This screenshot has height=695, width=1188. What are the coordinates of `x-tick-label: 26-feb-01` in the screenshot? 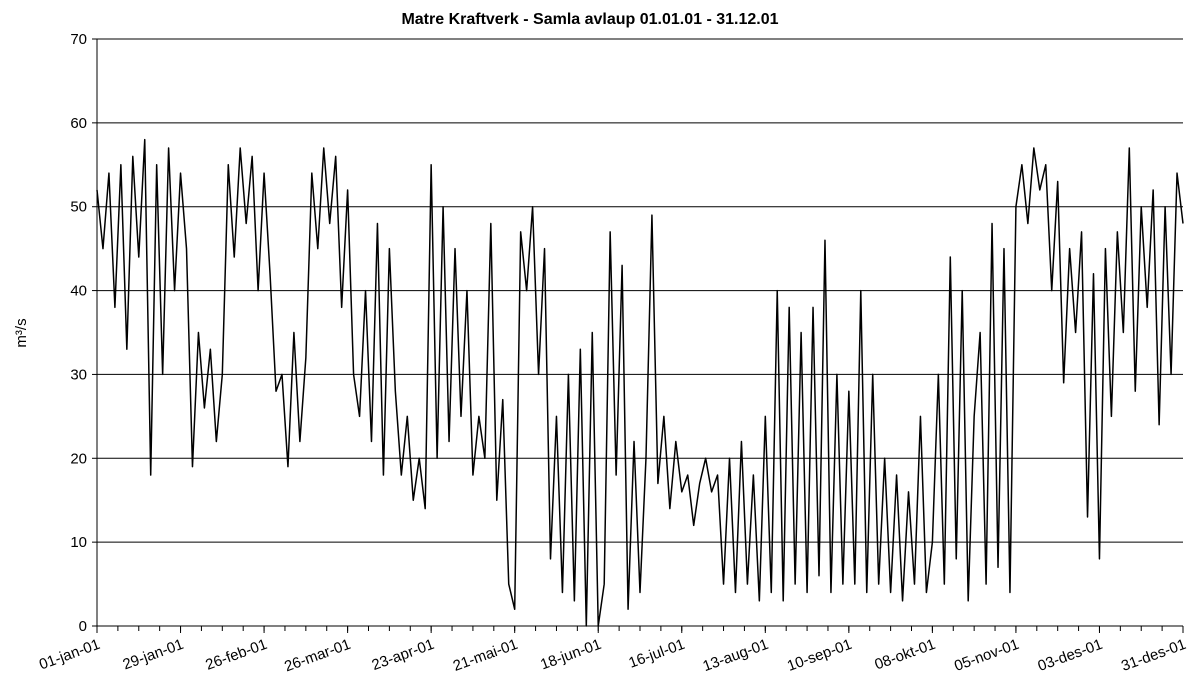 It's located at (236, 655).